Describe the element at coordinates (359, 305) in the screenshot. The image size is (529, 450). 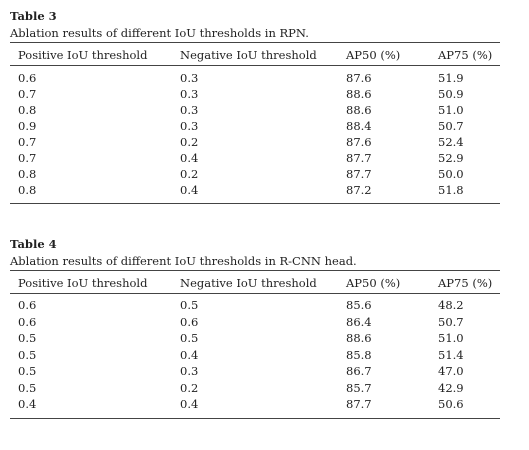
I see `table-cell: 85.6` at that location.